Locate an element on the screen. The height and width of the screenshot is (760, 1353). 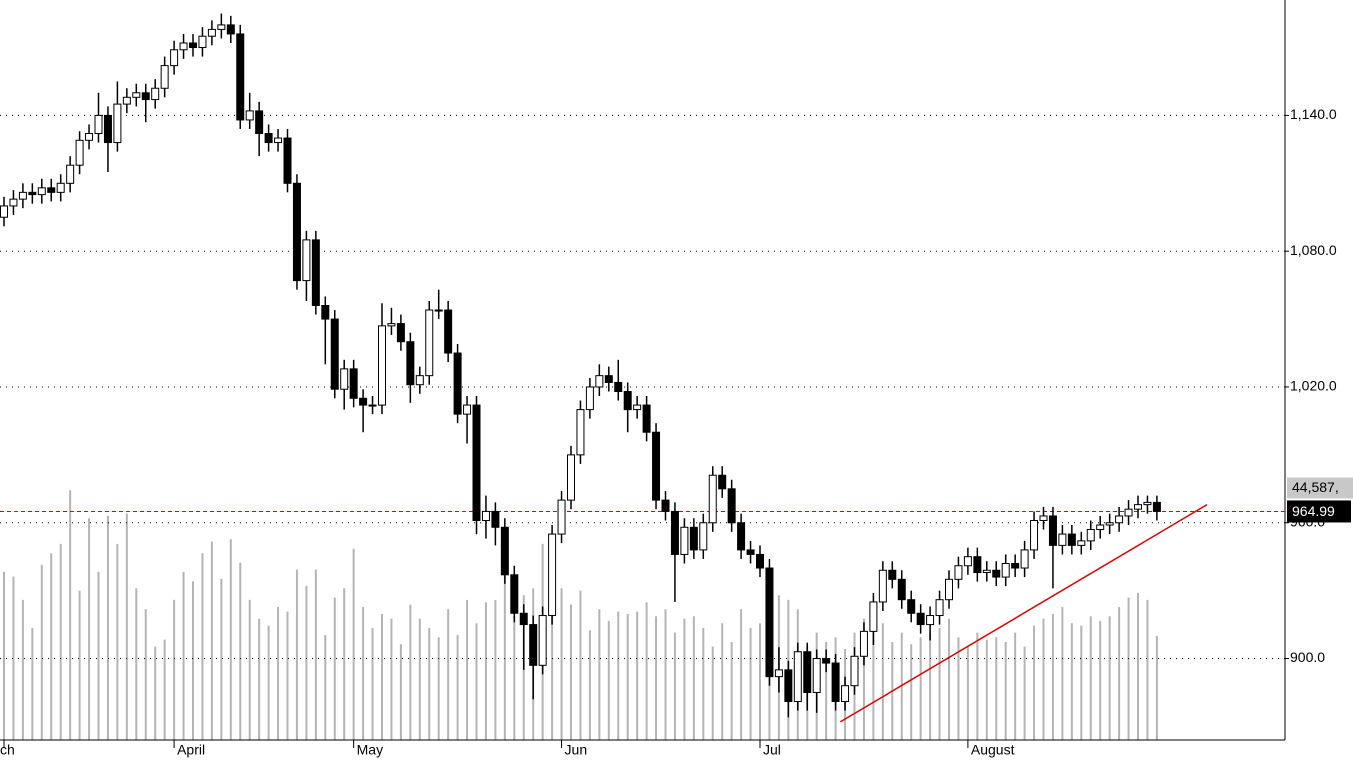
volume-label-box is located at coordinates (1320, 488).